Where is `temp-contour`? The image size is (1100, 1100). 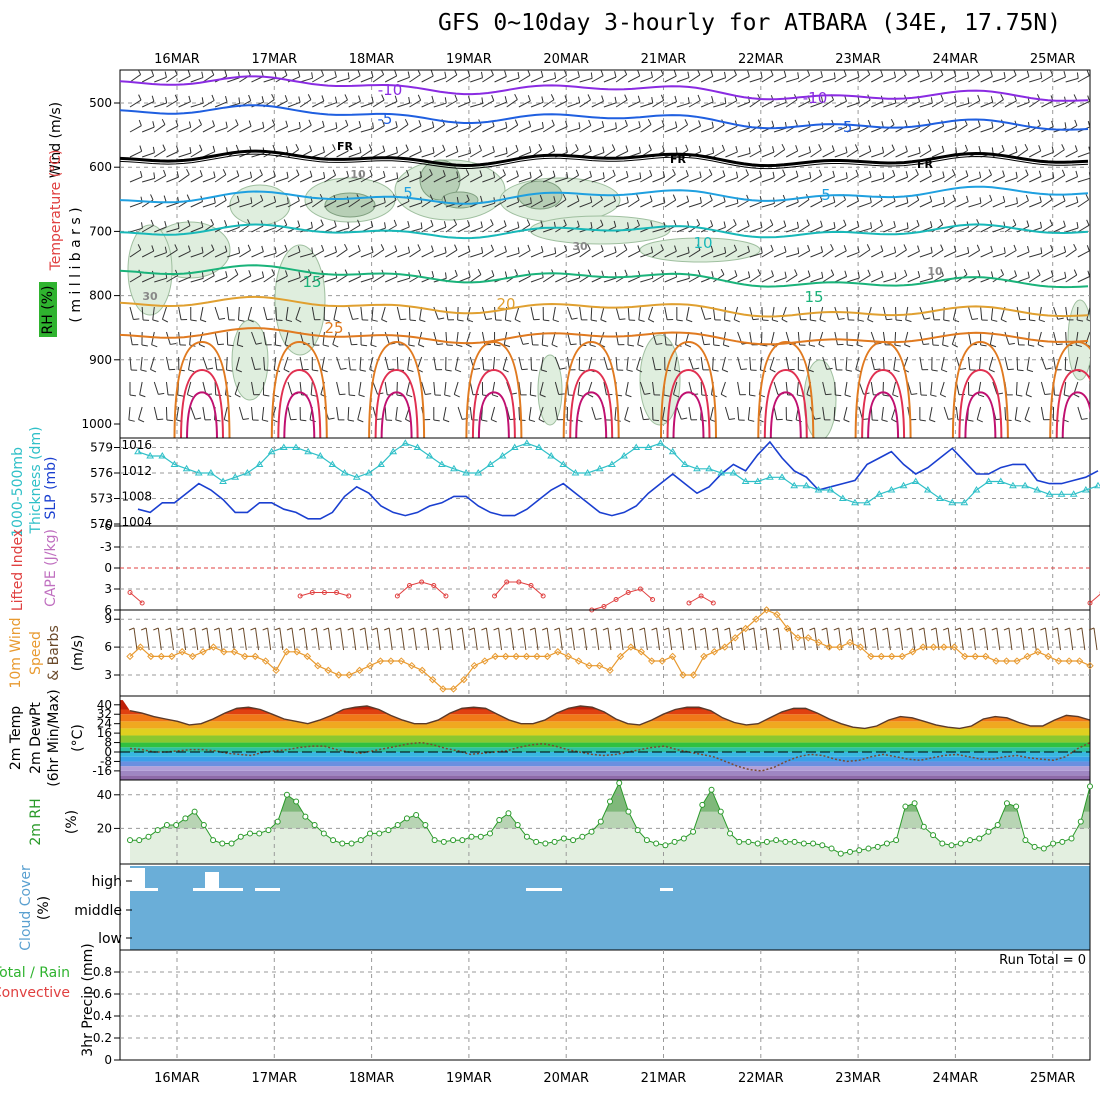 temp-contour is located at coordinates (604, 276).